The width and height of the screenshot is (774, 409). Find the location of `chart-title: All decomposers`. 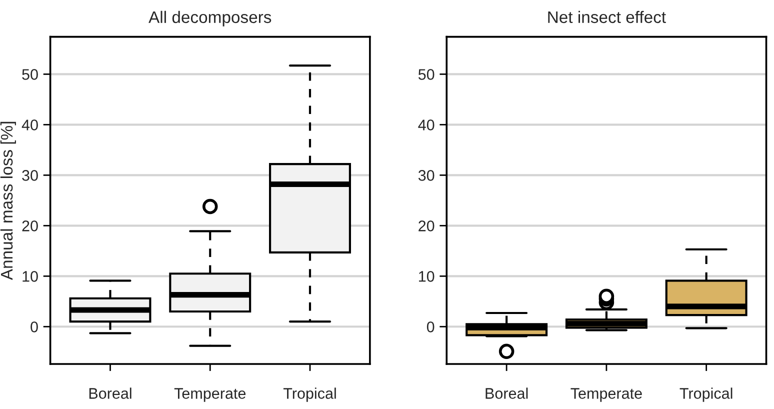

chart-title: All decomposers is located at coordinates (210, 18).